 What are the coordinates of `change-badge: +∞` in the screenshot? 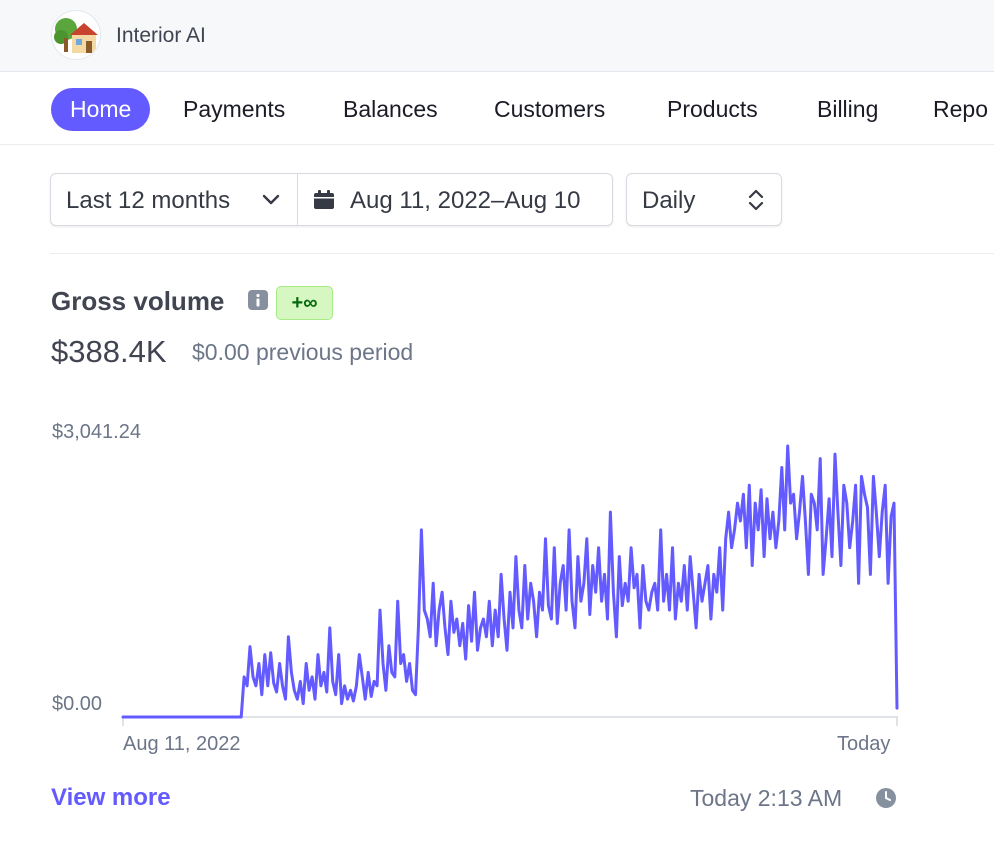 It's located at (304, 303).